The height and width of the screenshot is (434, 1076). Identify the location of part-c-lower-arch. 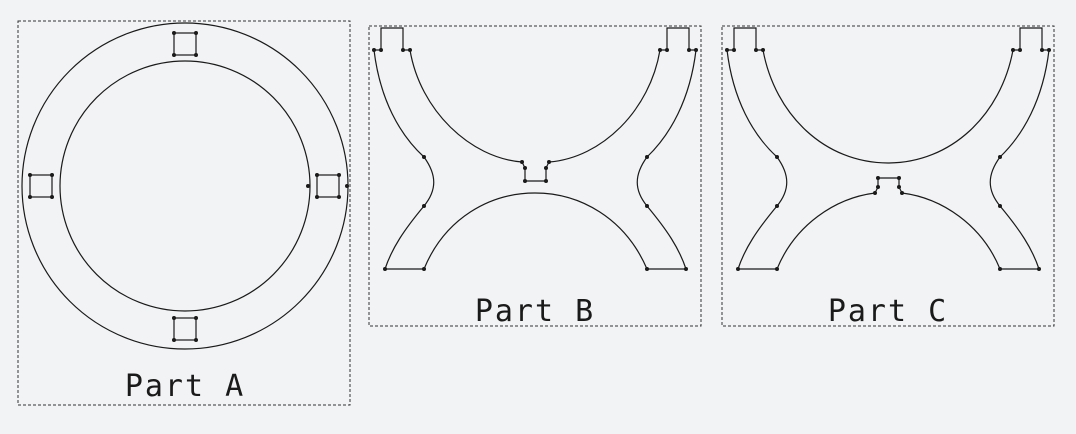
(888, 223).